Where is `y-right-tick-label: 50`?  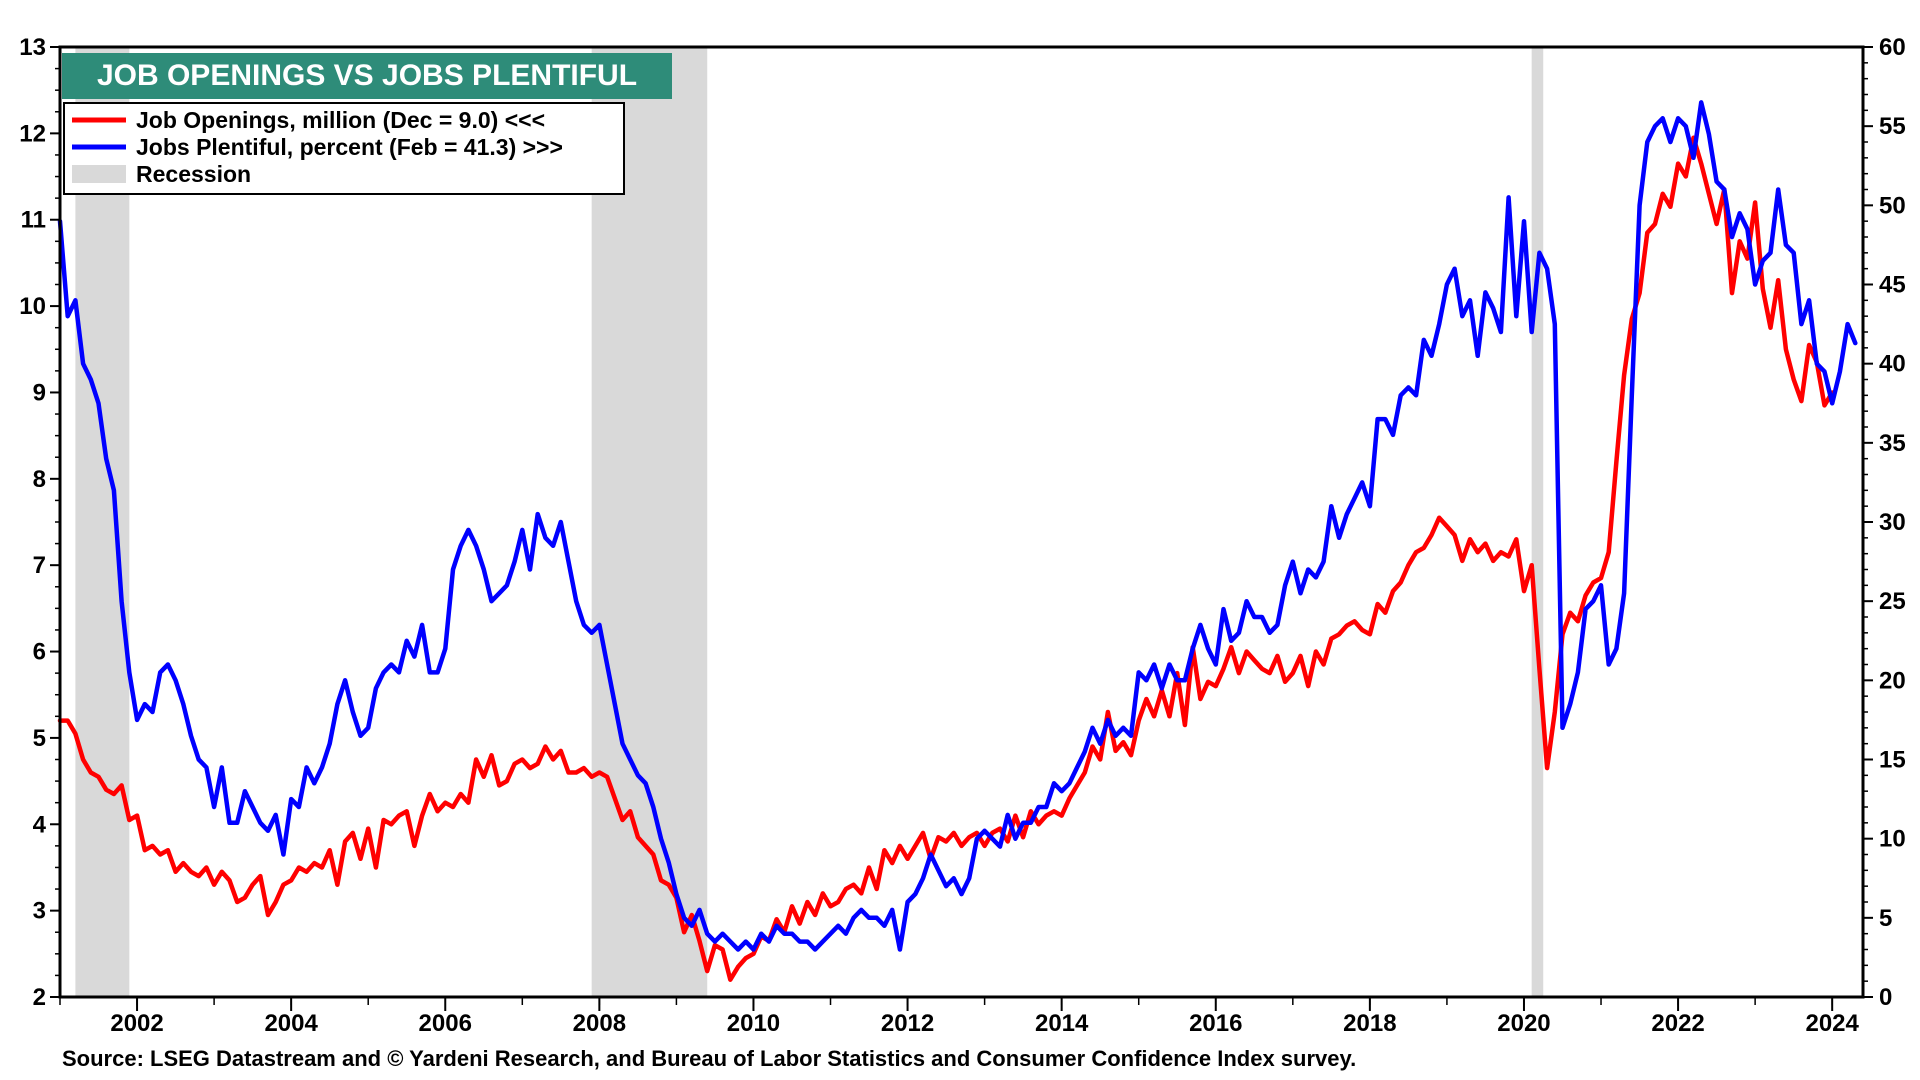
y-right-tick-label: 50 is located at coordinates (1892, 205).